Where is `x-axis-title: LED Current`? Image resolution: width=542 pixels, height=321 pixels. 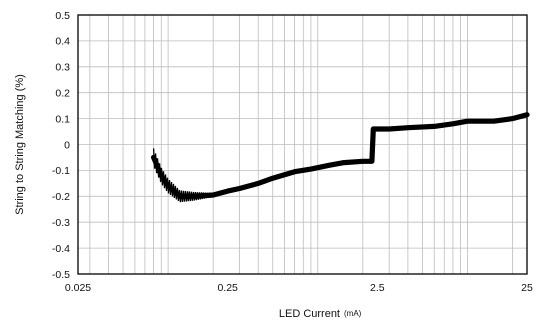 x-axis-title: LED Current is located at coordinates (309, 314).